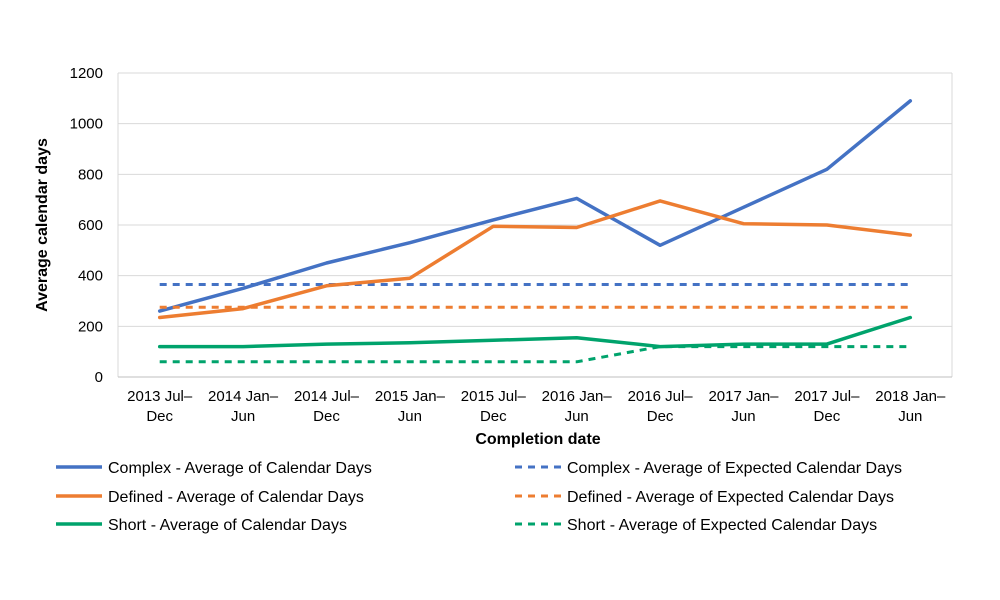 The image size is (1000, 600). I want to click on y-tick-label: 1200, so click(86, 73).